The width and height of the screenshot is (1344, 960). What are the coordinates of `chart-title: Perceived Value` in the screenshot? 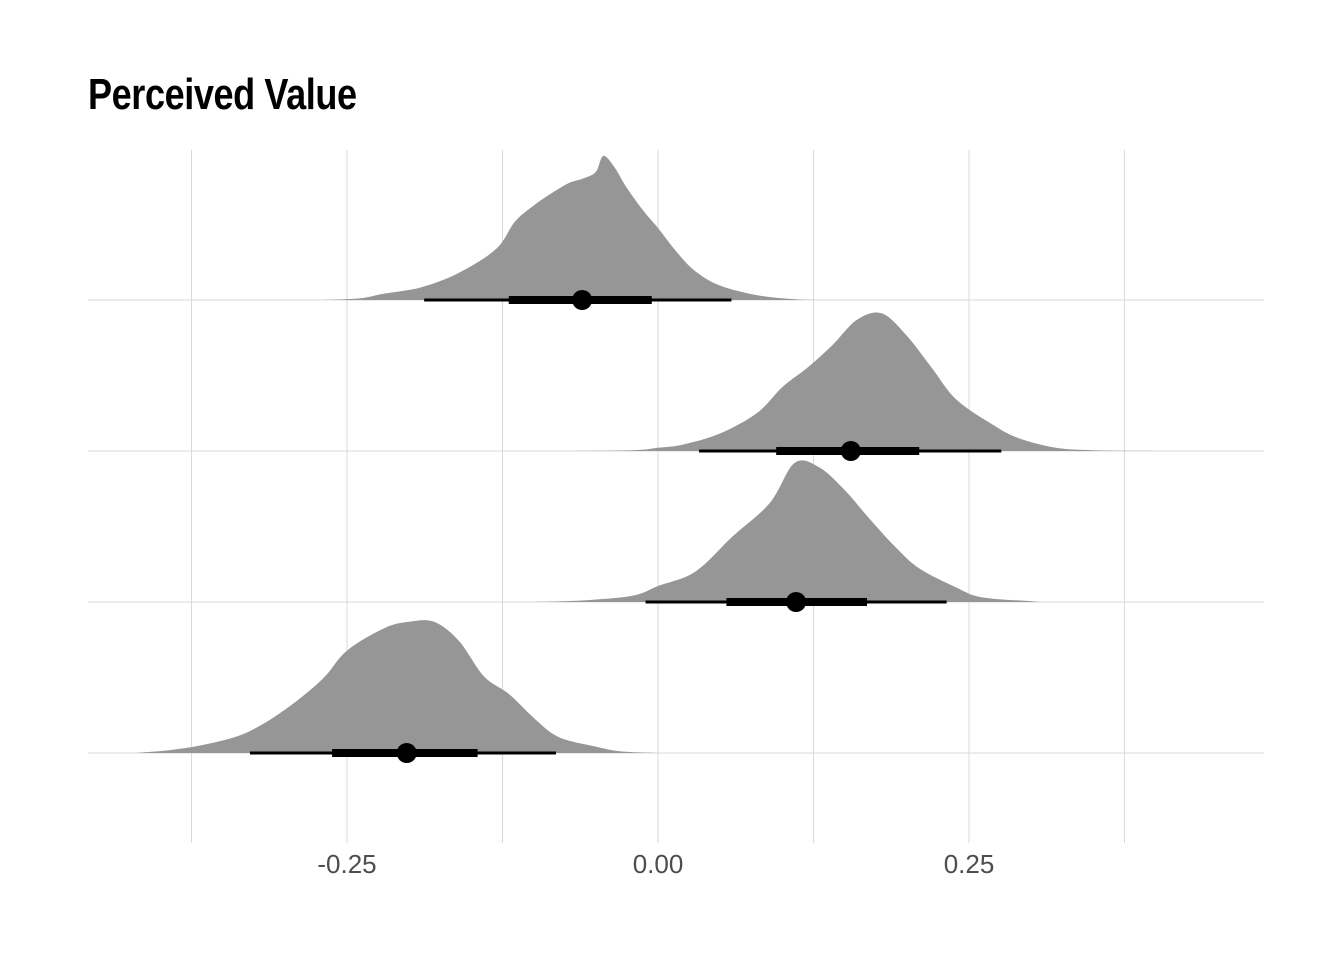 It's located at (222, 94).